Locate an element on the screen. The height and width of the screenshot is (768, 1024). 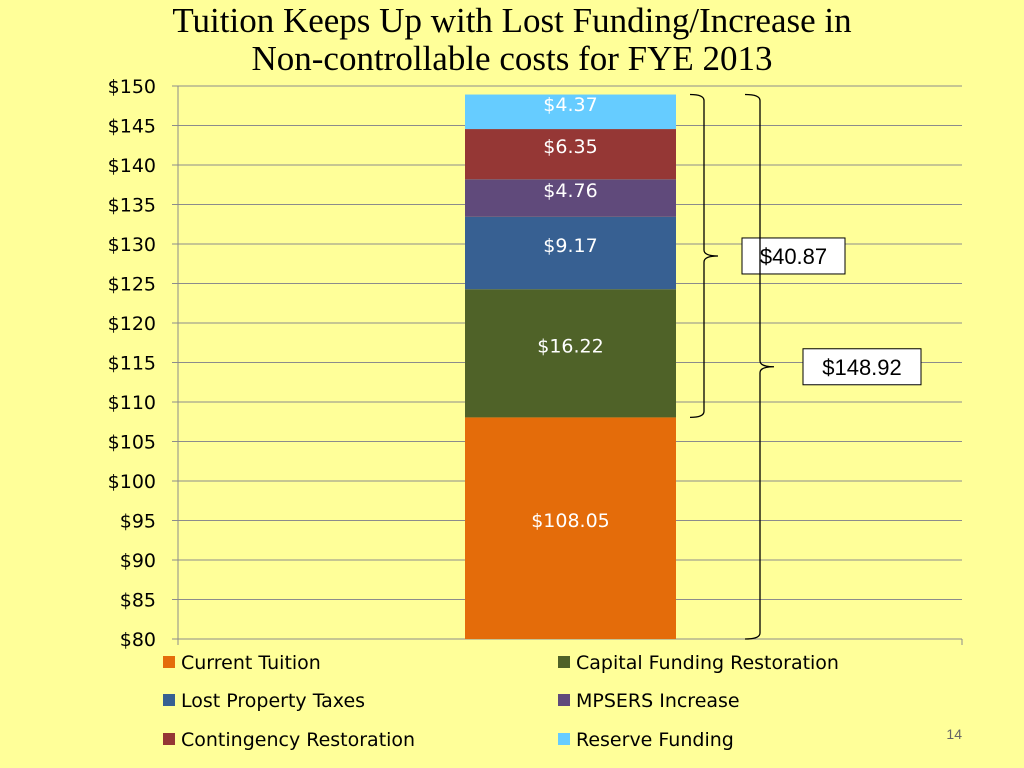
data-label: $6.35 is located at coordinates (570, 147).